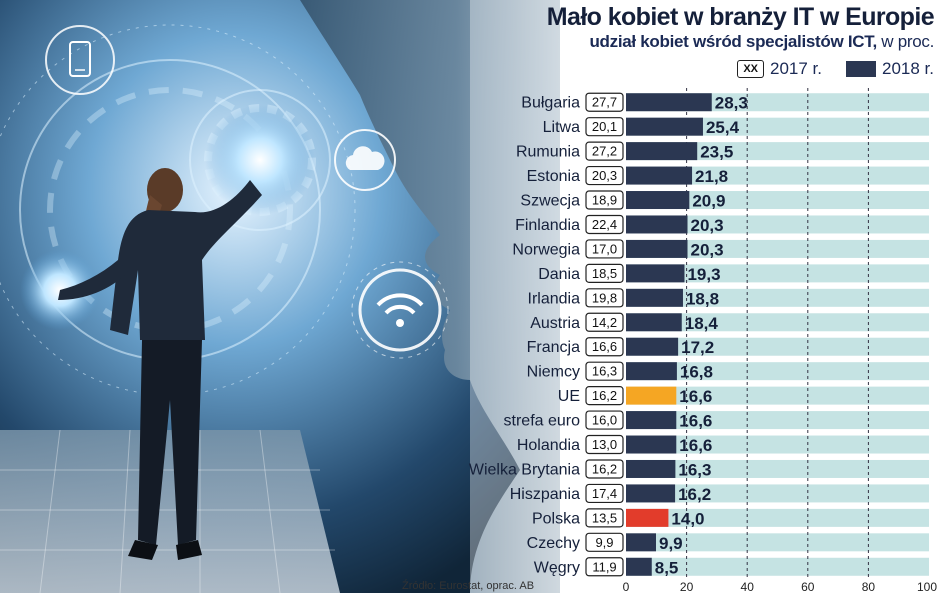  Describe the element at coordinates (556, 518) in the screenshot. I see `category-label: Polska` at that location.